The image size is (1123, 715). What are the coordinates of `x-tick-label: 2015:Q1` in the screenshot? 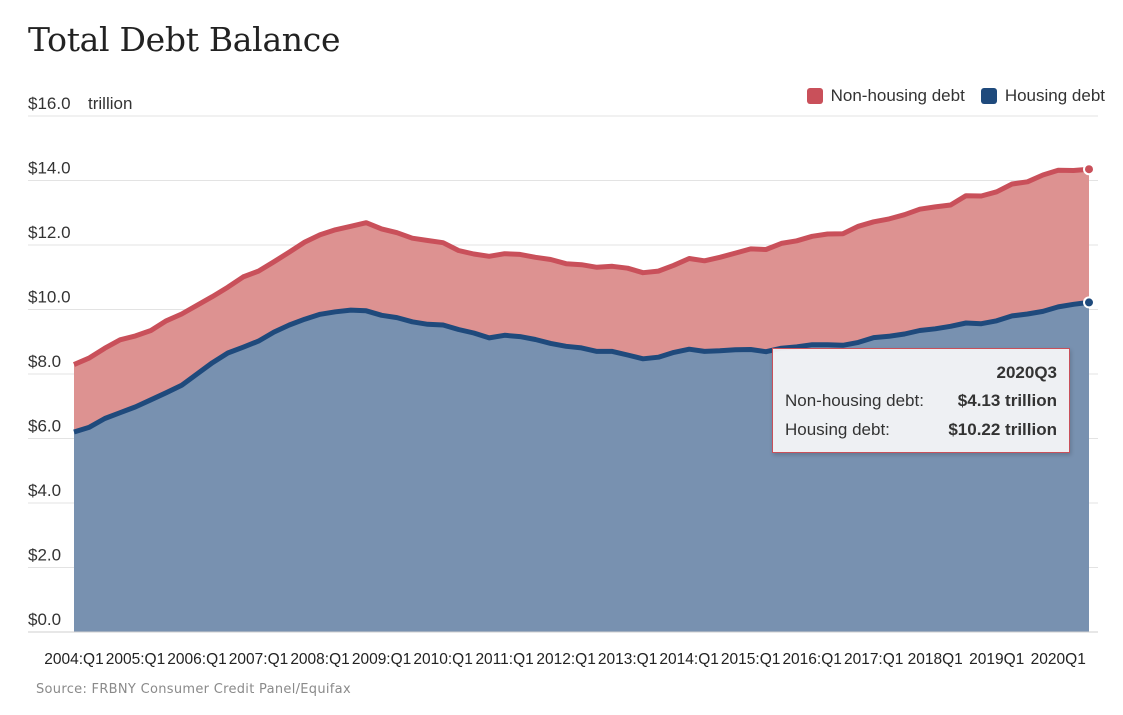 It's located at (750, 659).